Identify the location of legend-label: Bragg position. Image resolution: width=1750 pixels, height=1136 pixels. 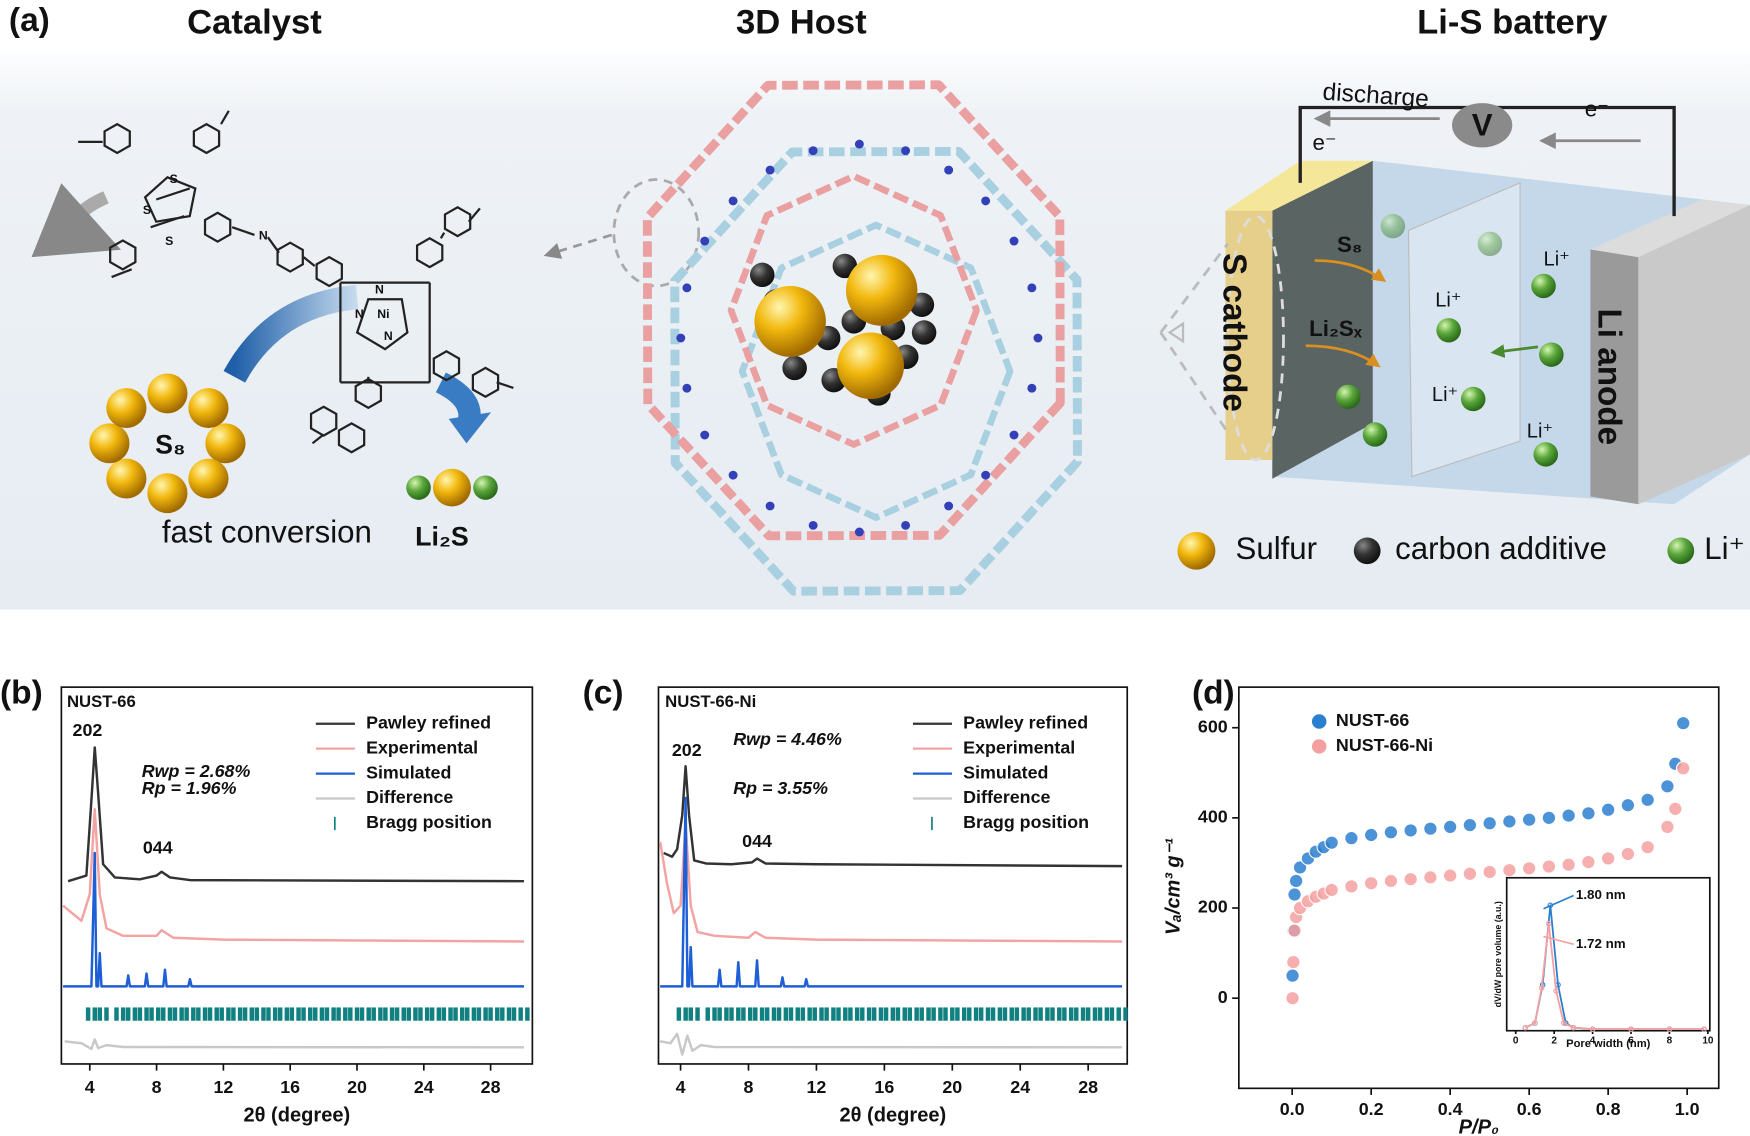
(1026, 822).